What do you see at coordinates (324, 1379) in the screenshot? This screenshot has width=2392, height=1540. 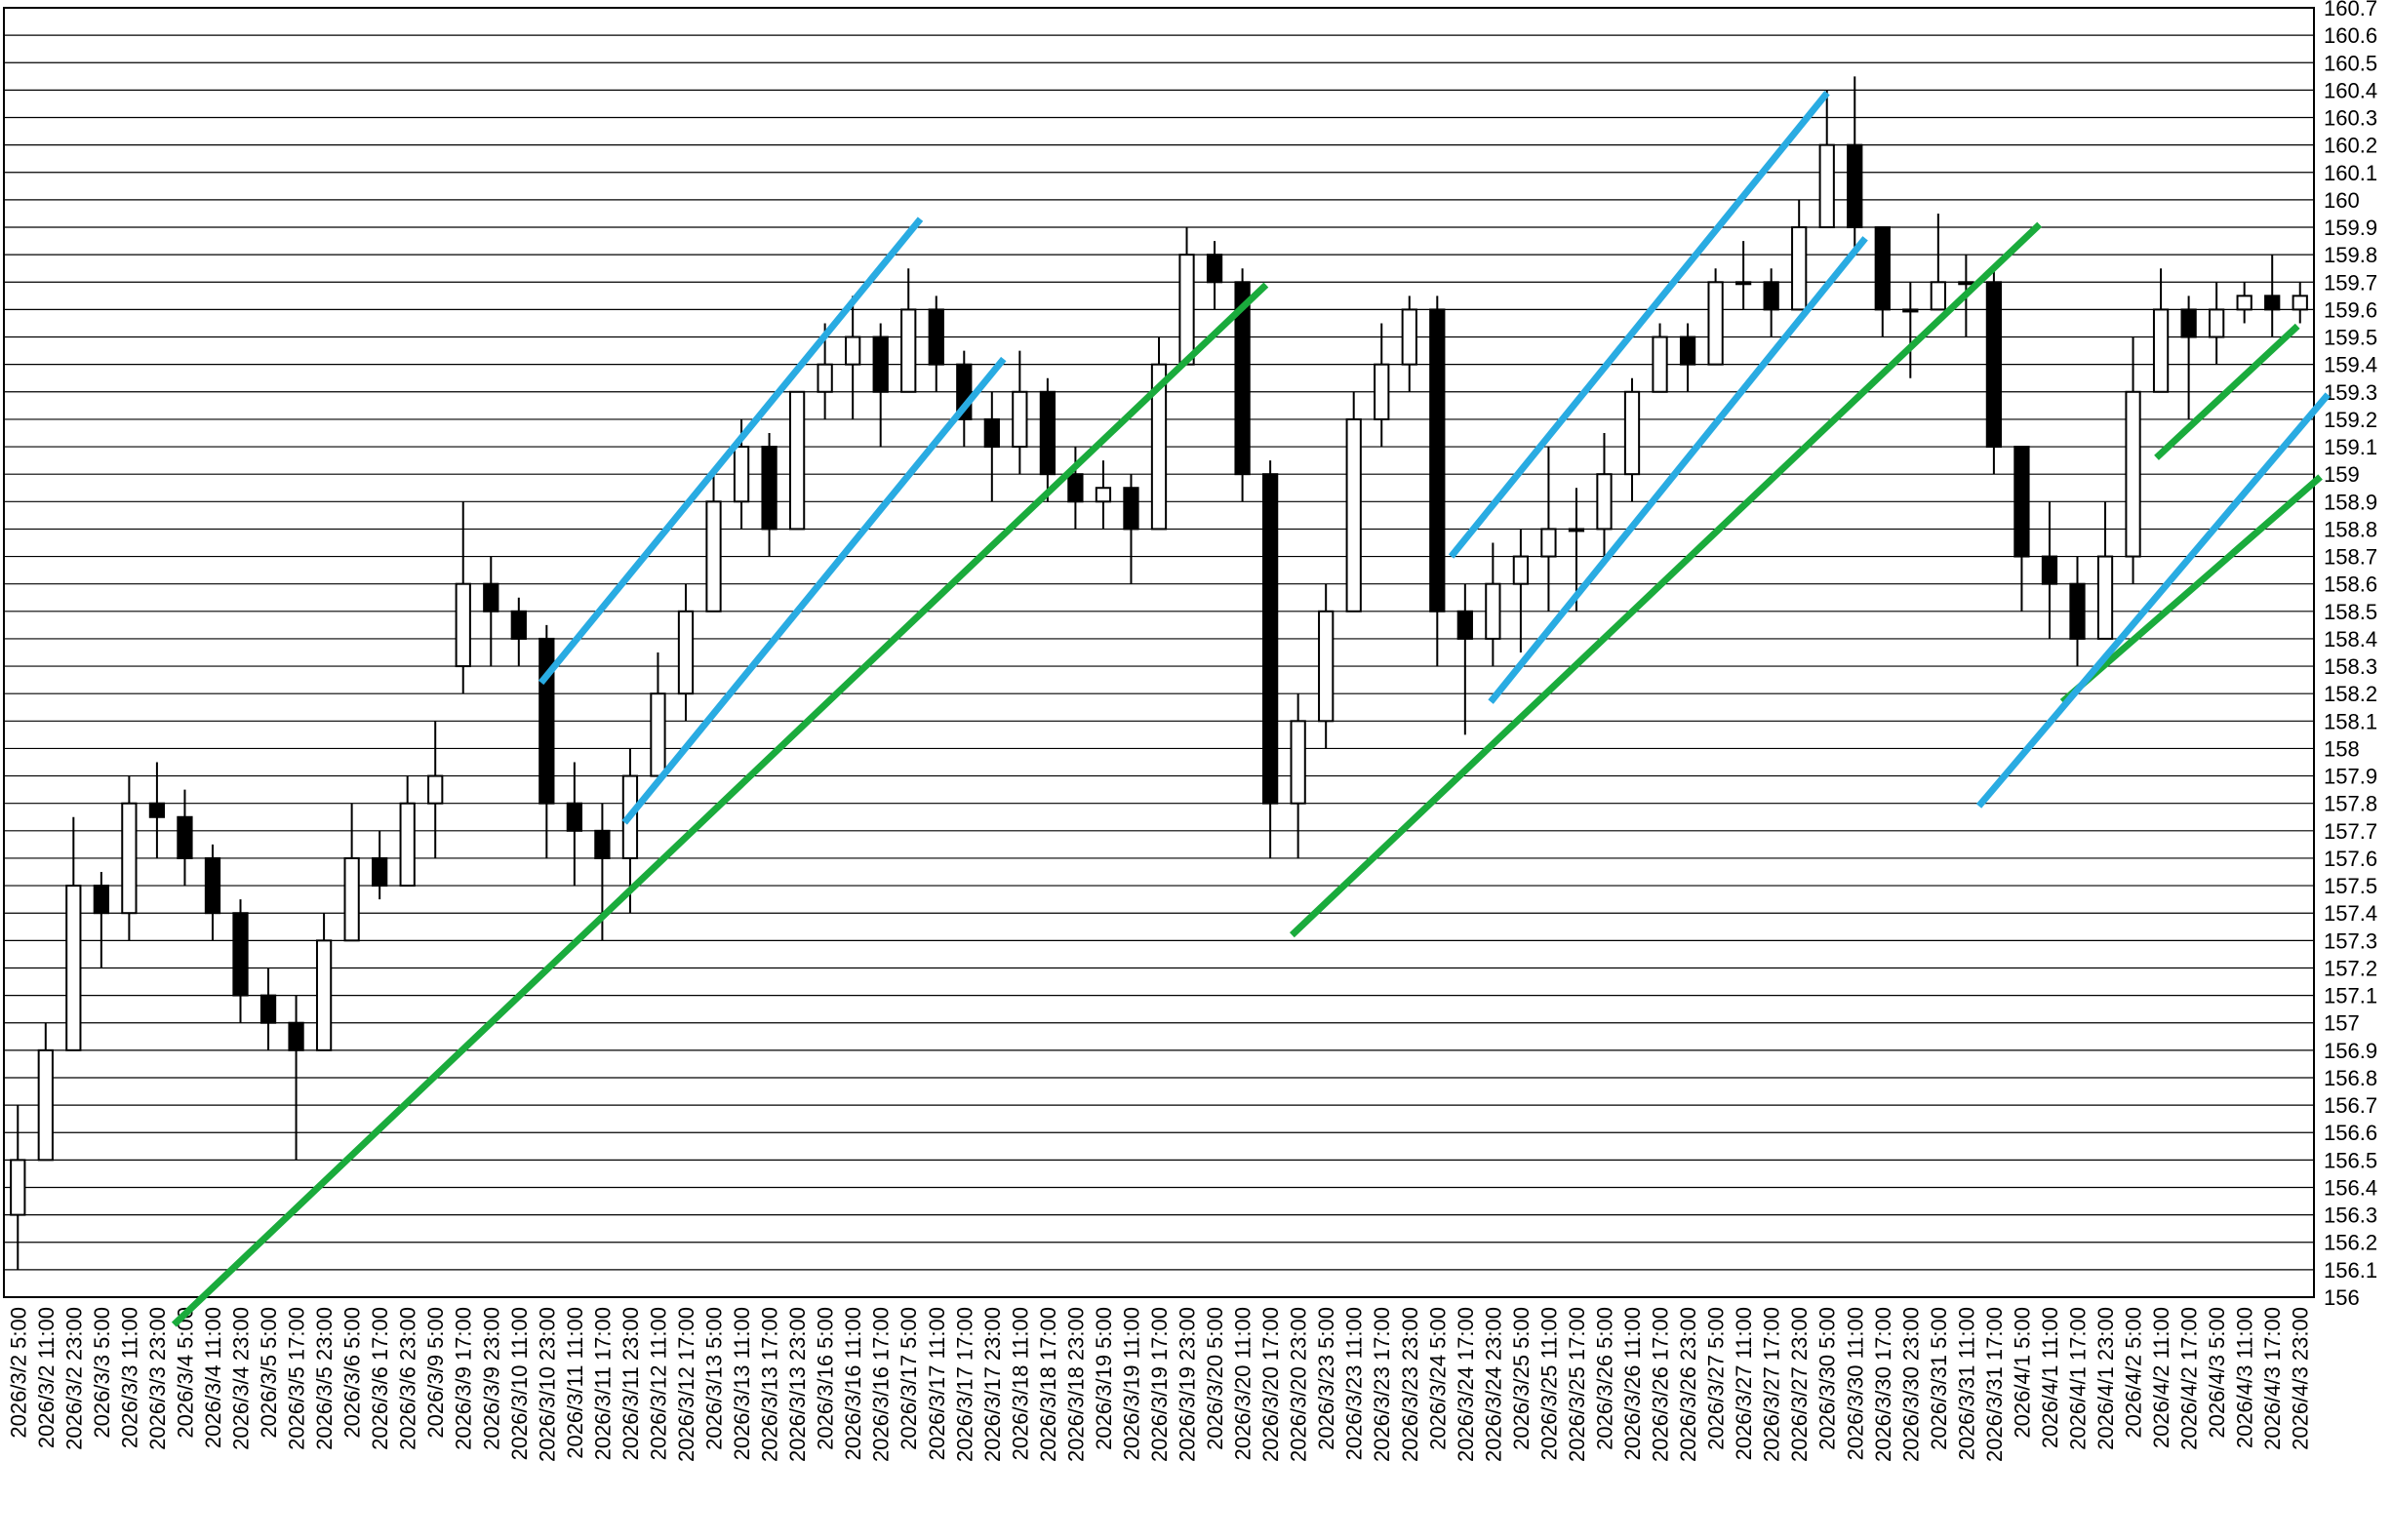 I see `x-tick-label: 2026/3/5 23:00` at bounding box center [324, 1379].